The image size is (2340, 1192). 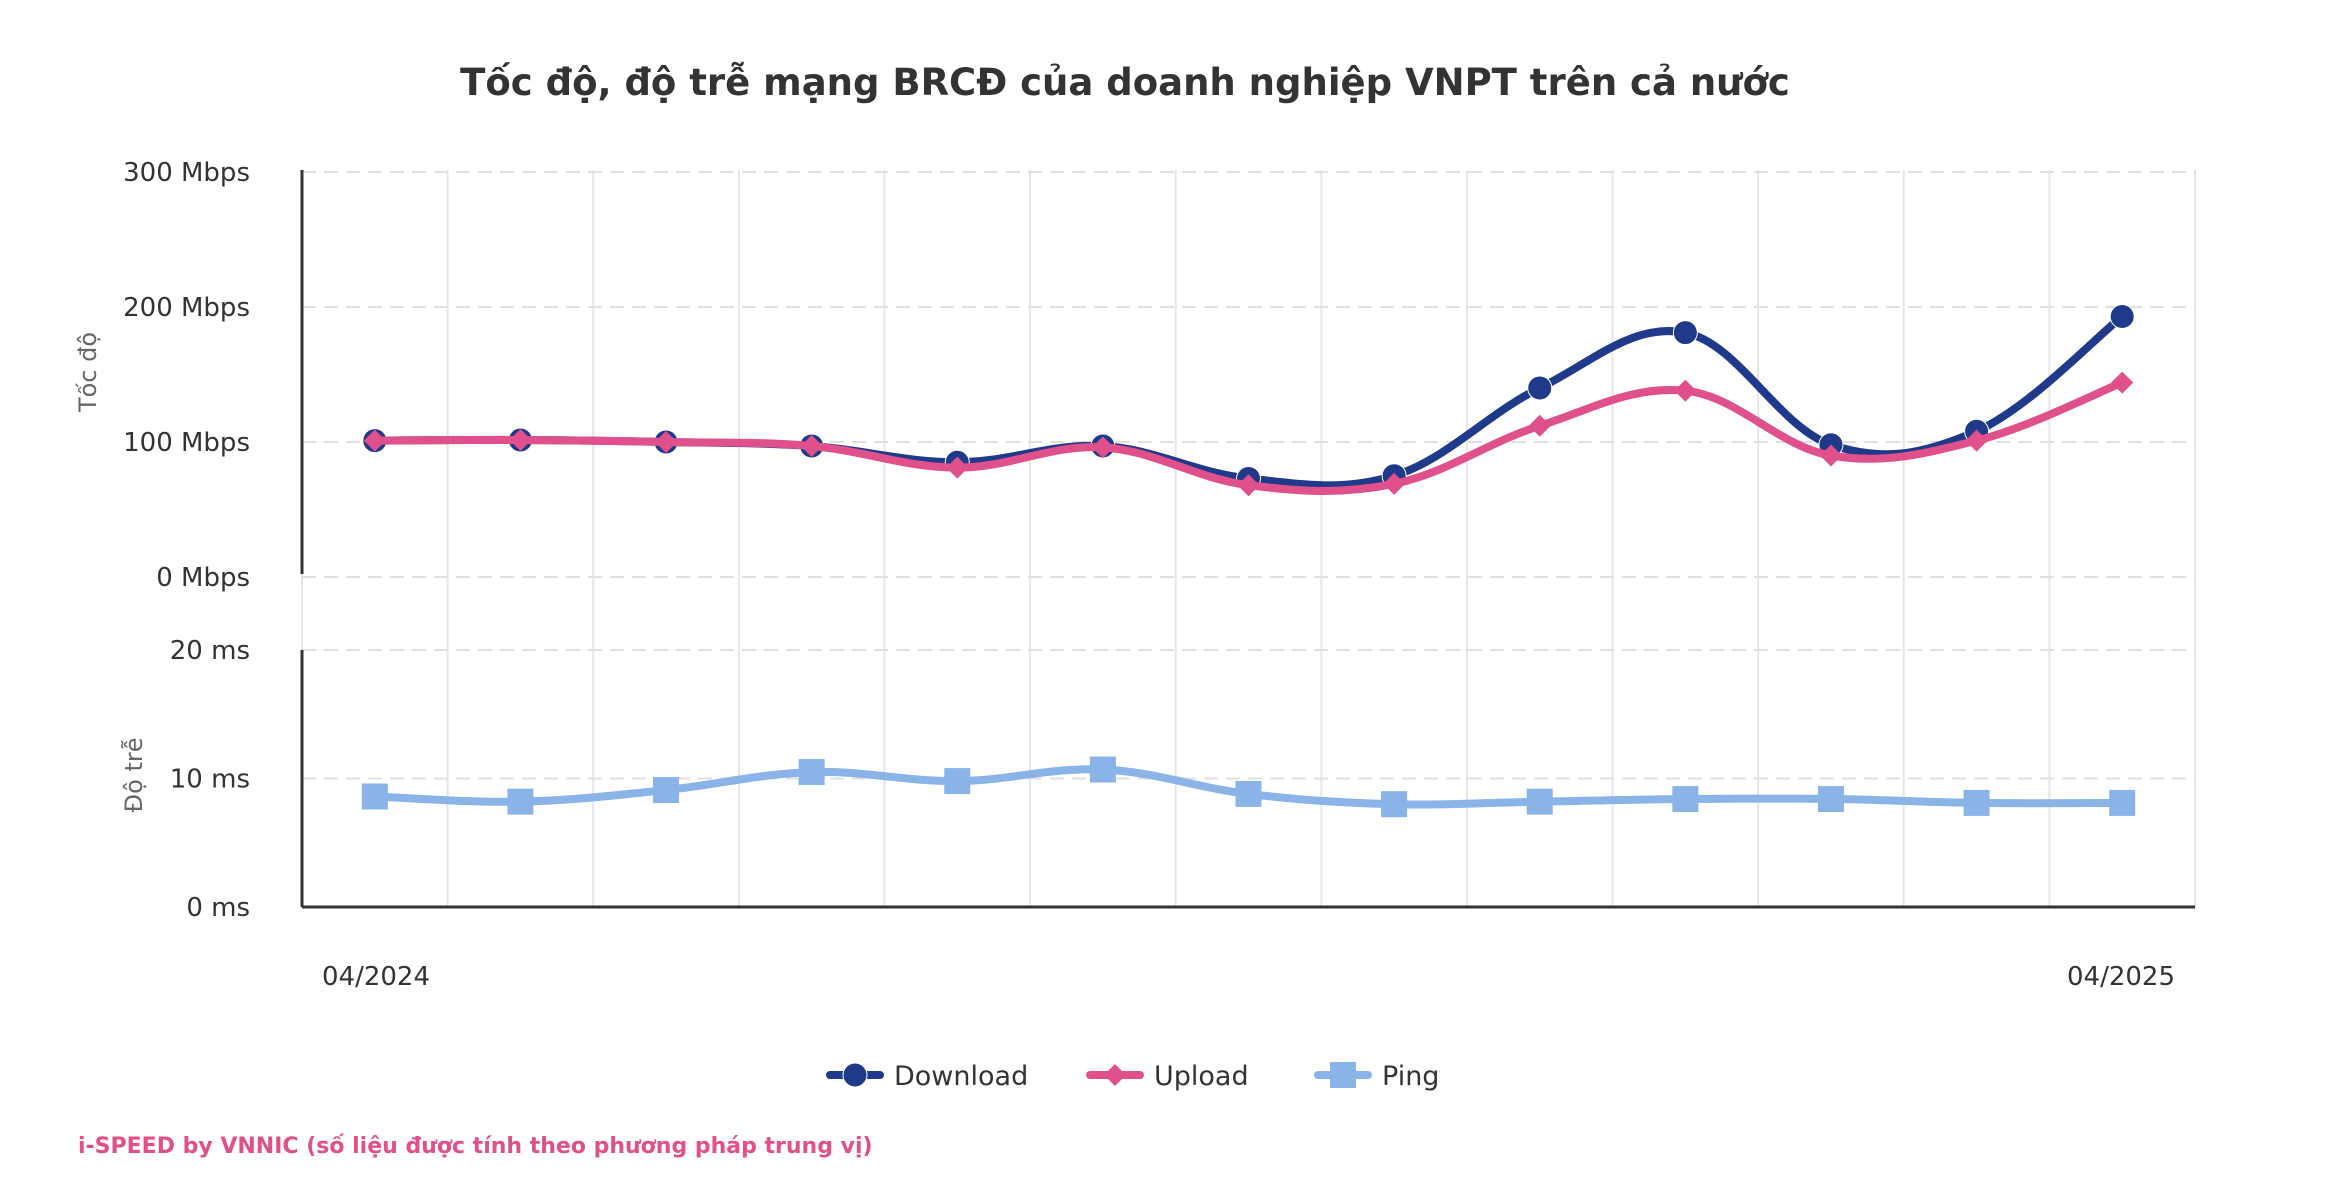 I want to click on speed-tick-label: 300 Mbps, so click(x=186, y=173).